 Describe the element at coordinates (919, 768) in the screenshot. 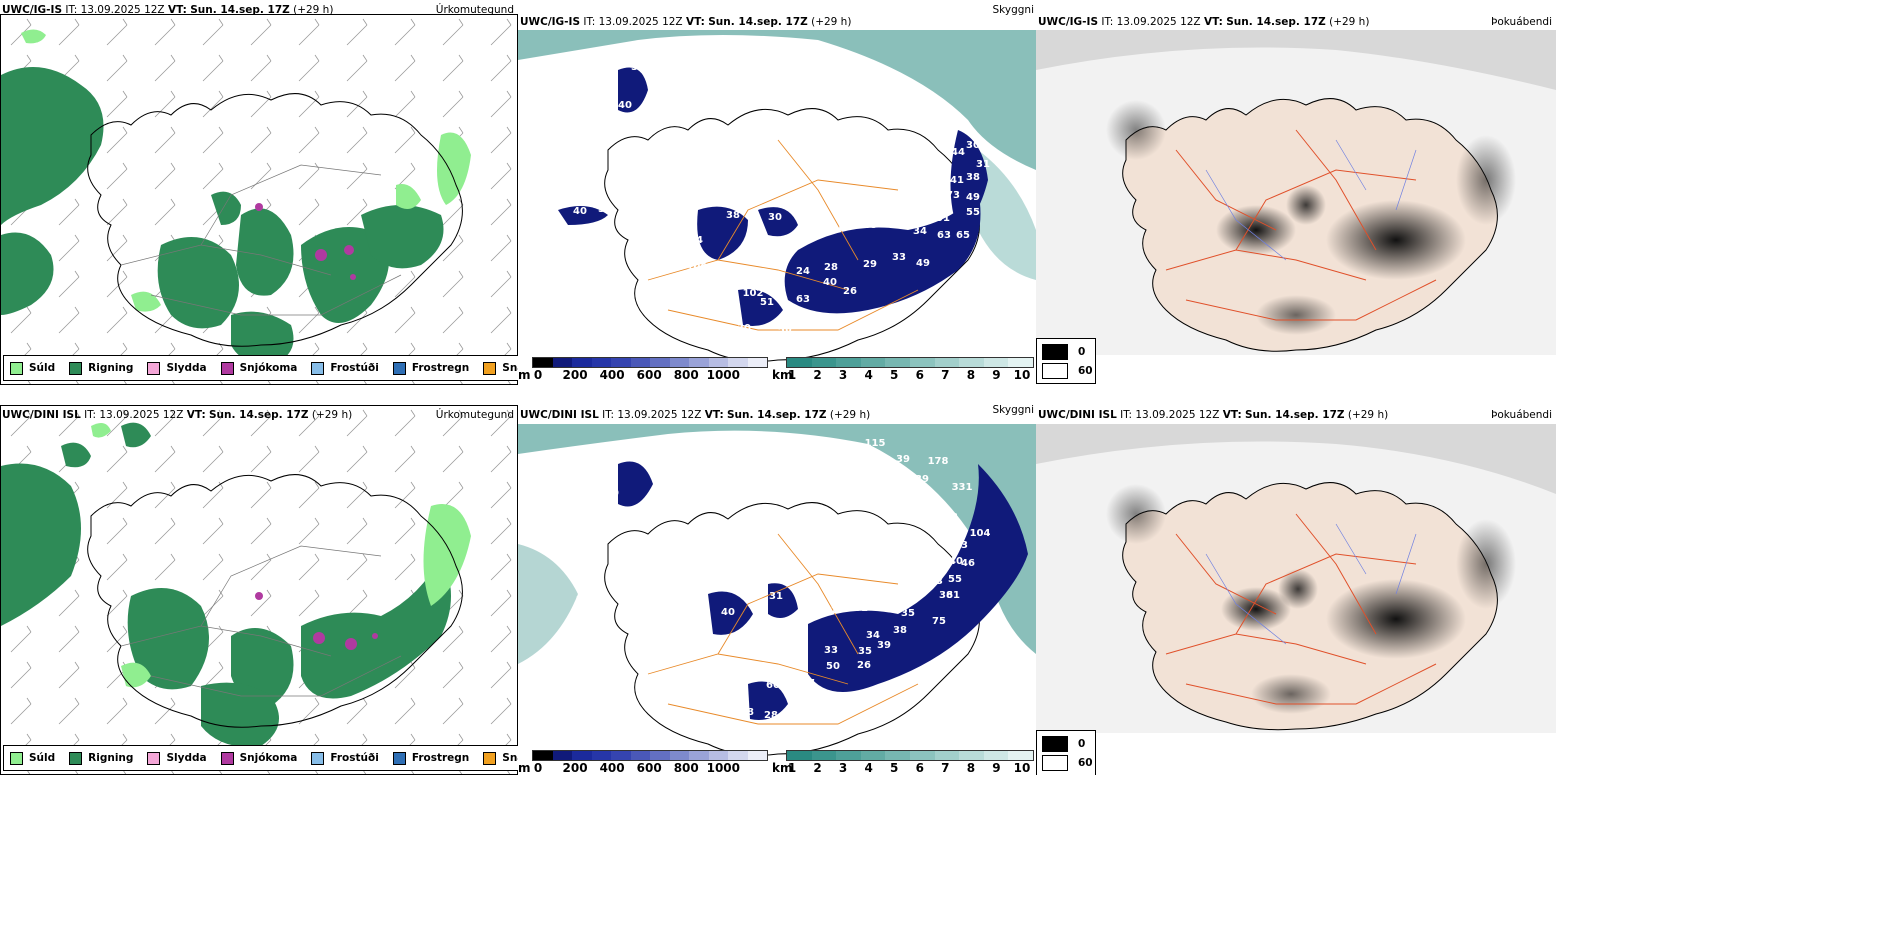

I see `visibility-colorbar-tick: 6` at that location.